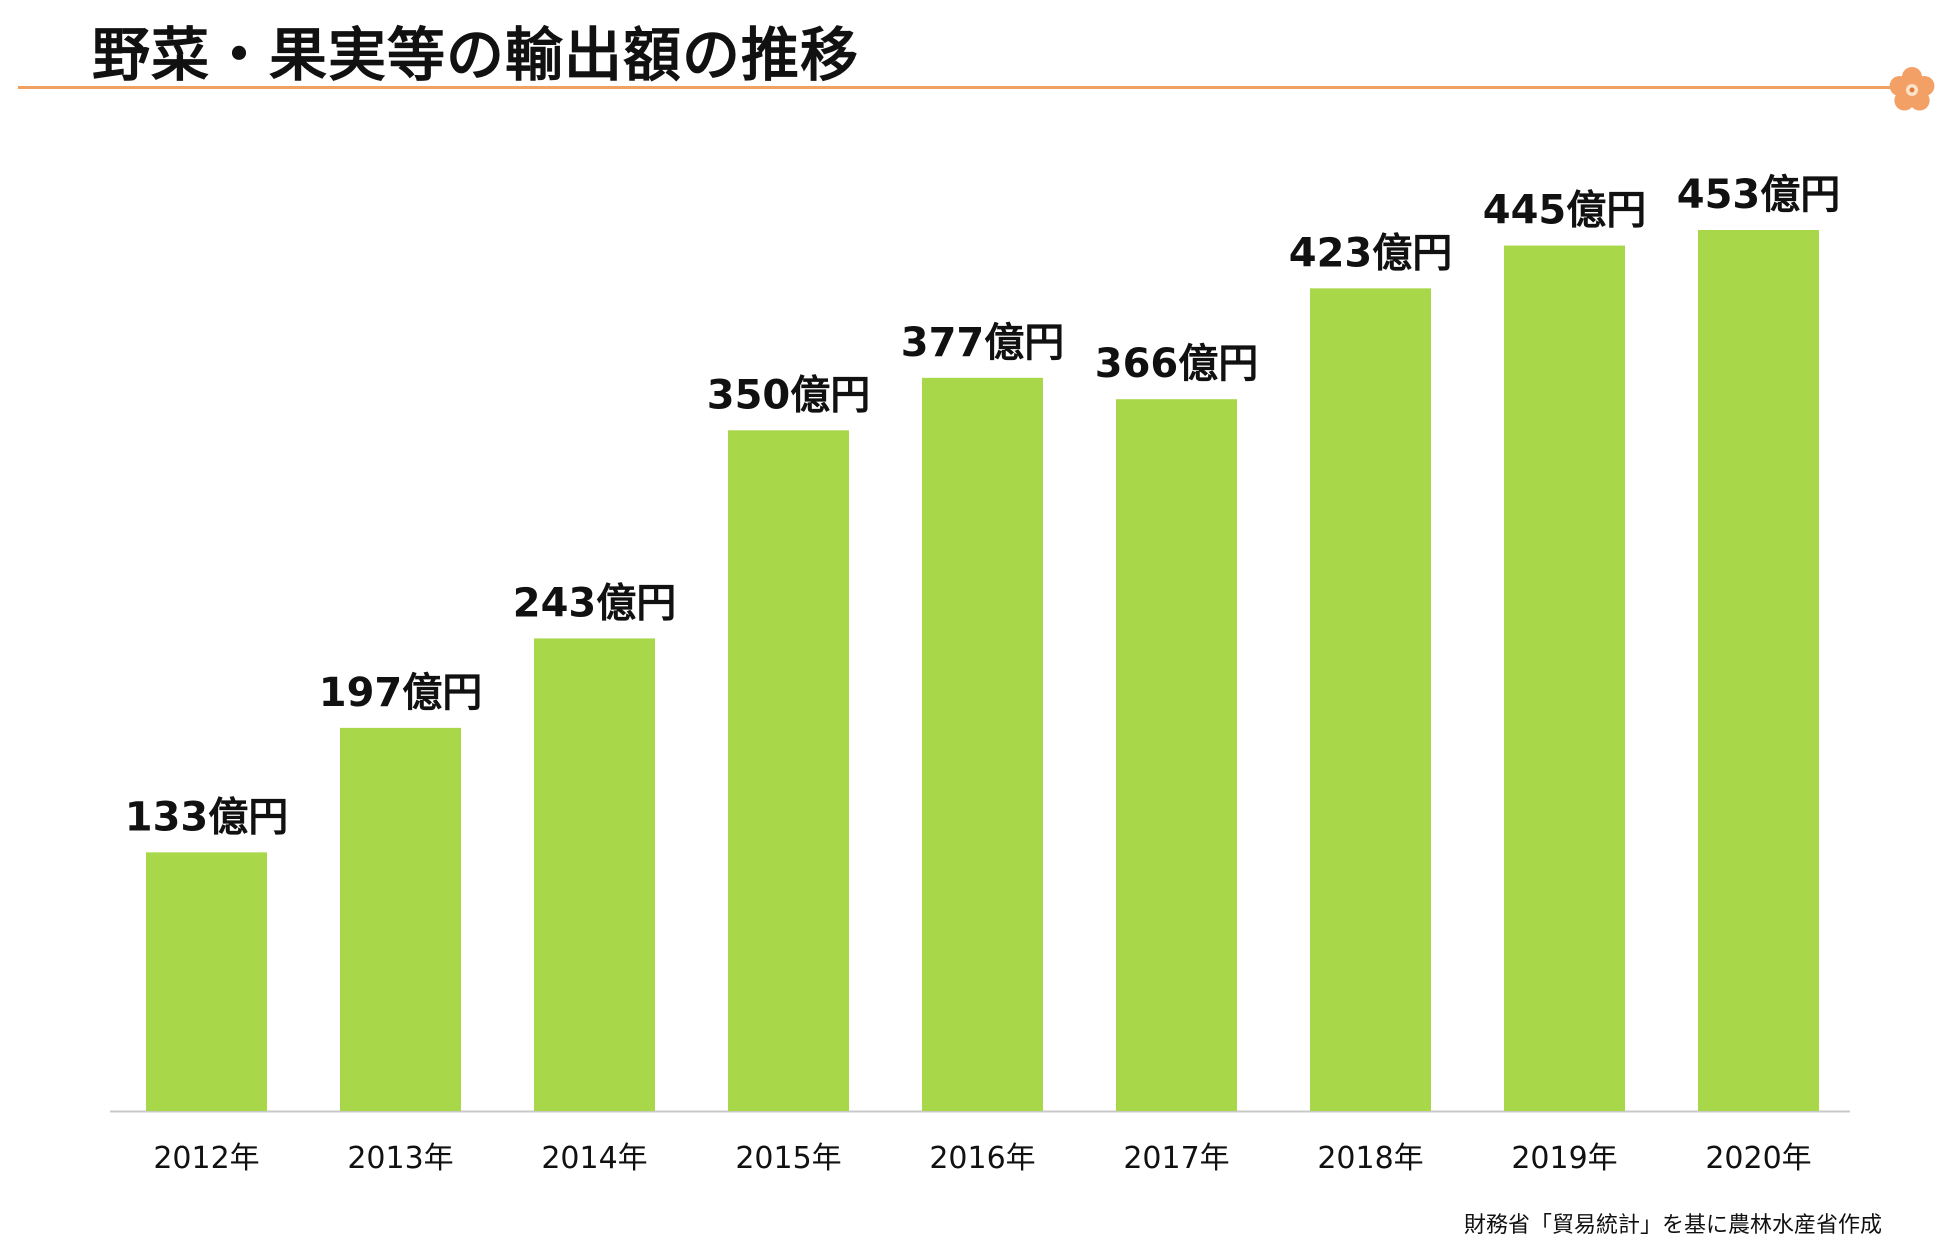  I want to click on data-label-2015年: 350億円, so click(789, 395).